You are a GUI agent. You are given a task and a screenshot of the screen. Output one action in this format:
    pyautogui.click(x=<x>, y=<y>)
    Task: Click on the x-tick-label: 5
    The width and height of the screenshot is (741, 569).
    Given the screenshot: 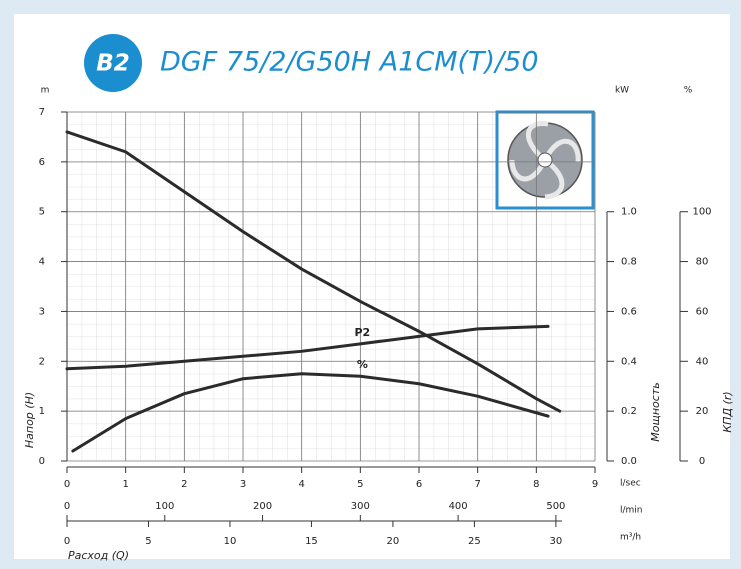 What is the action you would take?
    pyautogui.click(x=360, y=484)
    